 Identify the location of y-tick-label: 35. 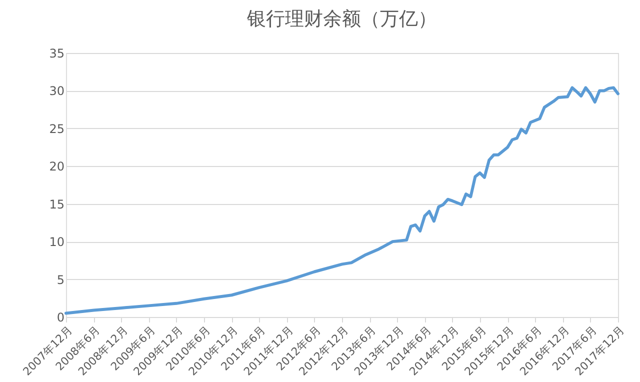
(56, 53).